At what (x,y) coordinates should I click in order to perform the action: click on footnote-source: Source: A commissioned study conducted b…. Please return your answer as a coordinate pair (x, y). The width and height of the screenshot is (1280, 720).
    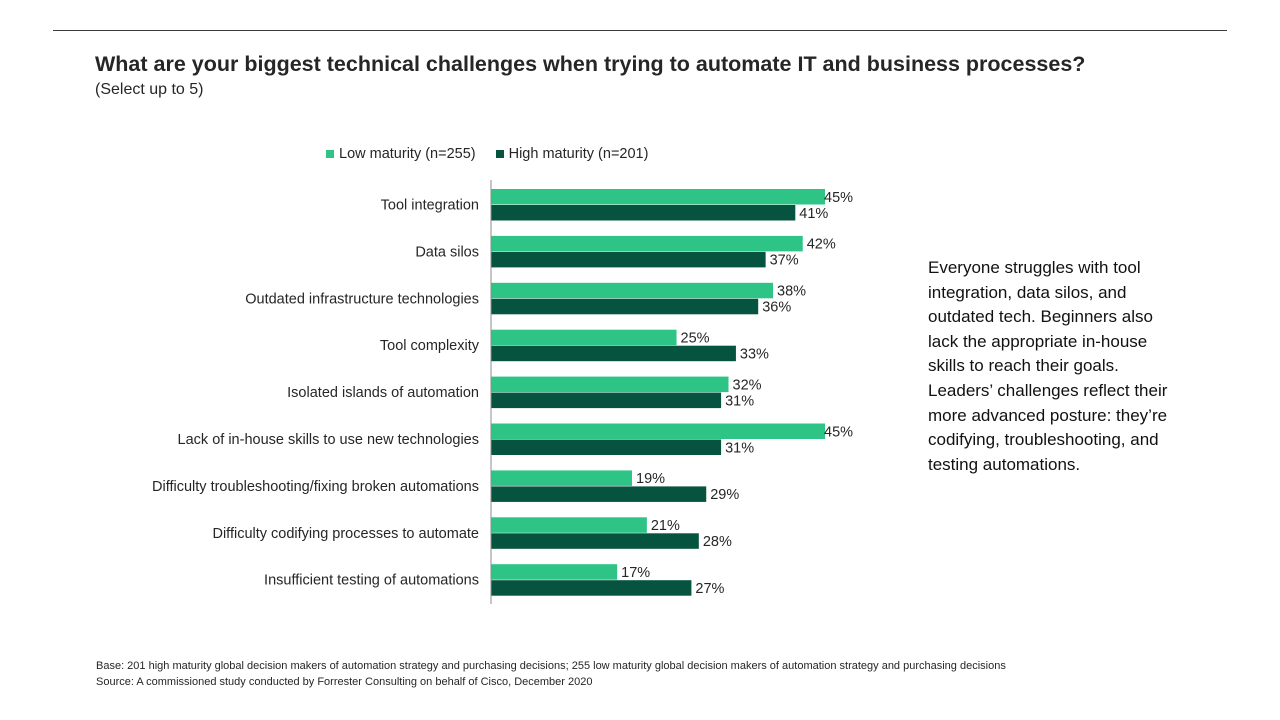
    Looking at the image, I should click on (344, 682).